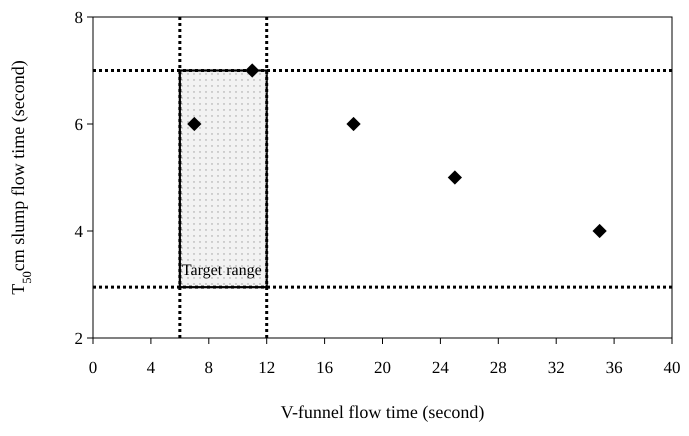 This screenshot has width=689, height=436. Describe the element at coordinates (556, 367) in the screenshot. I see `x-tick-label: 32` at that location.